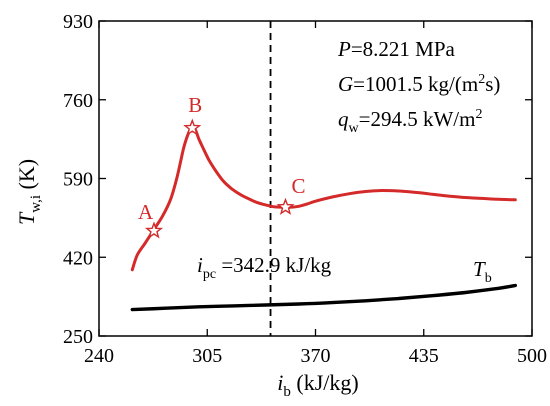 The image size is (550, 406). Describe the element at coordinates (29, 192) in the screenshot. I see `y-axis-title: Tw,i (K)` at that location.